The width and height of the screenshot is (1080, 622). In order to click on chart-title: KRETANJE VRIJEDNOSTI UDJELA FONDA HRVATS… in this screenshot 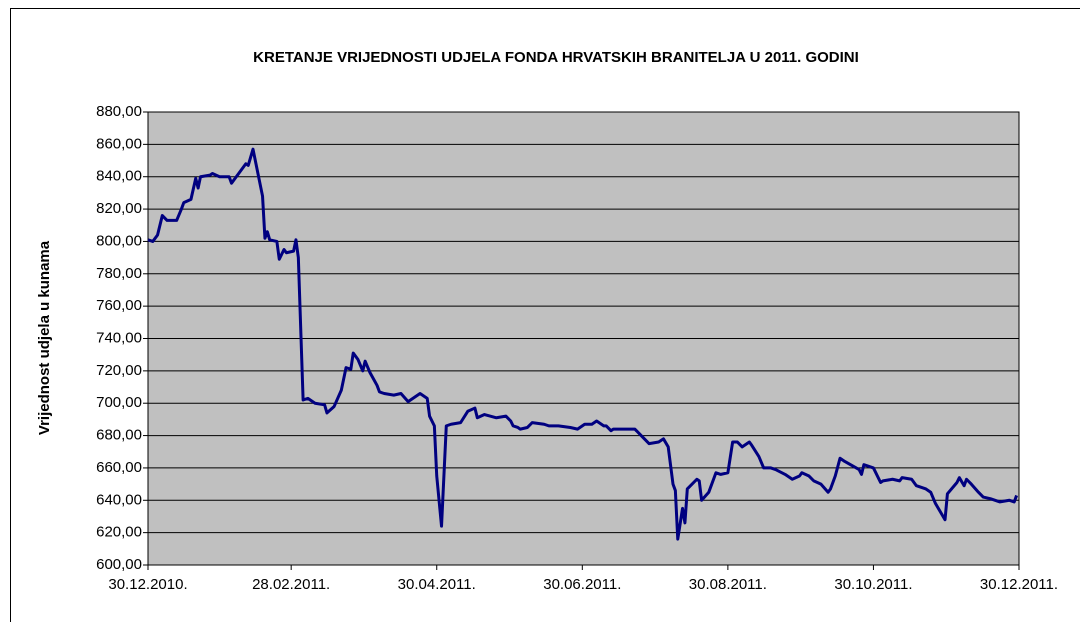, I will do `click(556, 57)`.